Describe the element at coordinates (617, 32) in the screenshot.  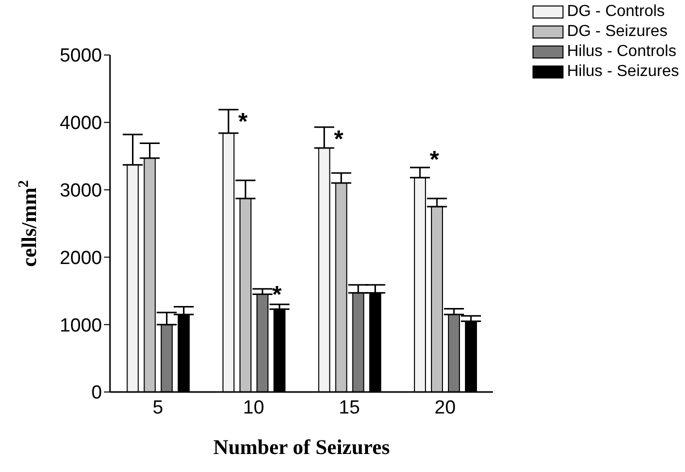
I see `legend-label: DG - Seizures` at that location.